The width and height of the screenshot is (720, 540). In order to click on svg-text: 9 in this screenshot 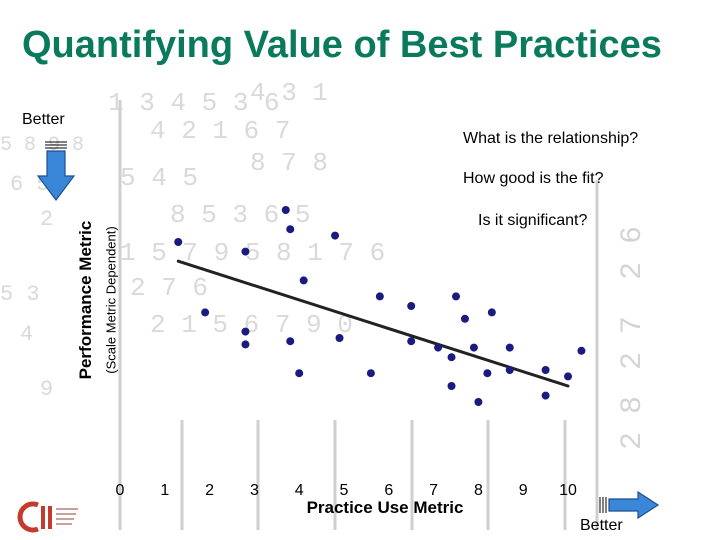, I will do `click(46, 389)`.